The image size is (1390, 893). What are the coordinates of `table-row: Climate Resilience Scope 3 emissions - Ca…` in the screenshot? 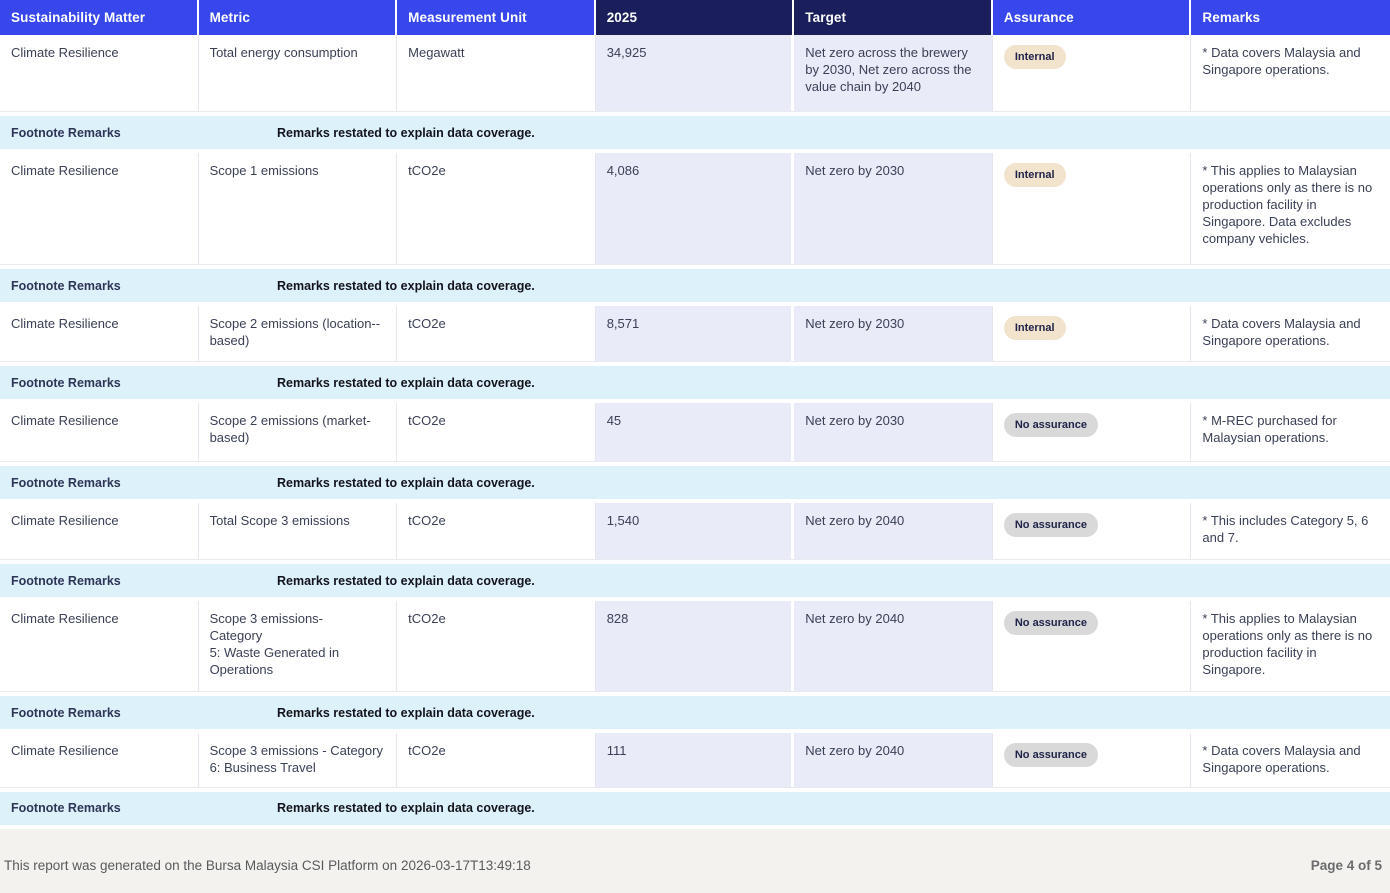 It's located at (695, 760).